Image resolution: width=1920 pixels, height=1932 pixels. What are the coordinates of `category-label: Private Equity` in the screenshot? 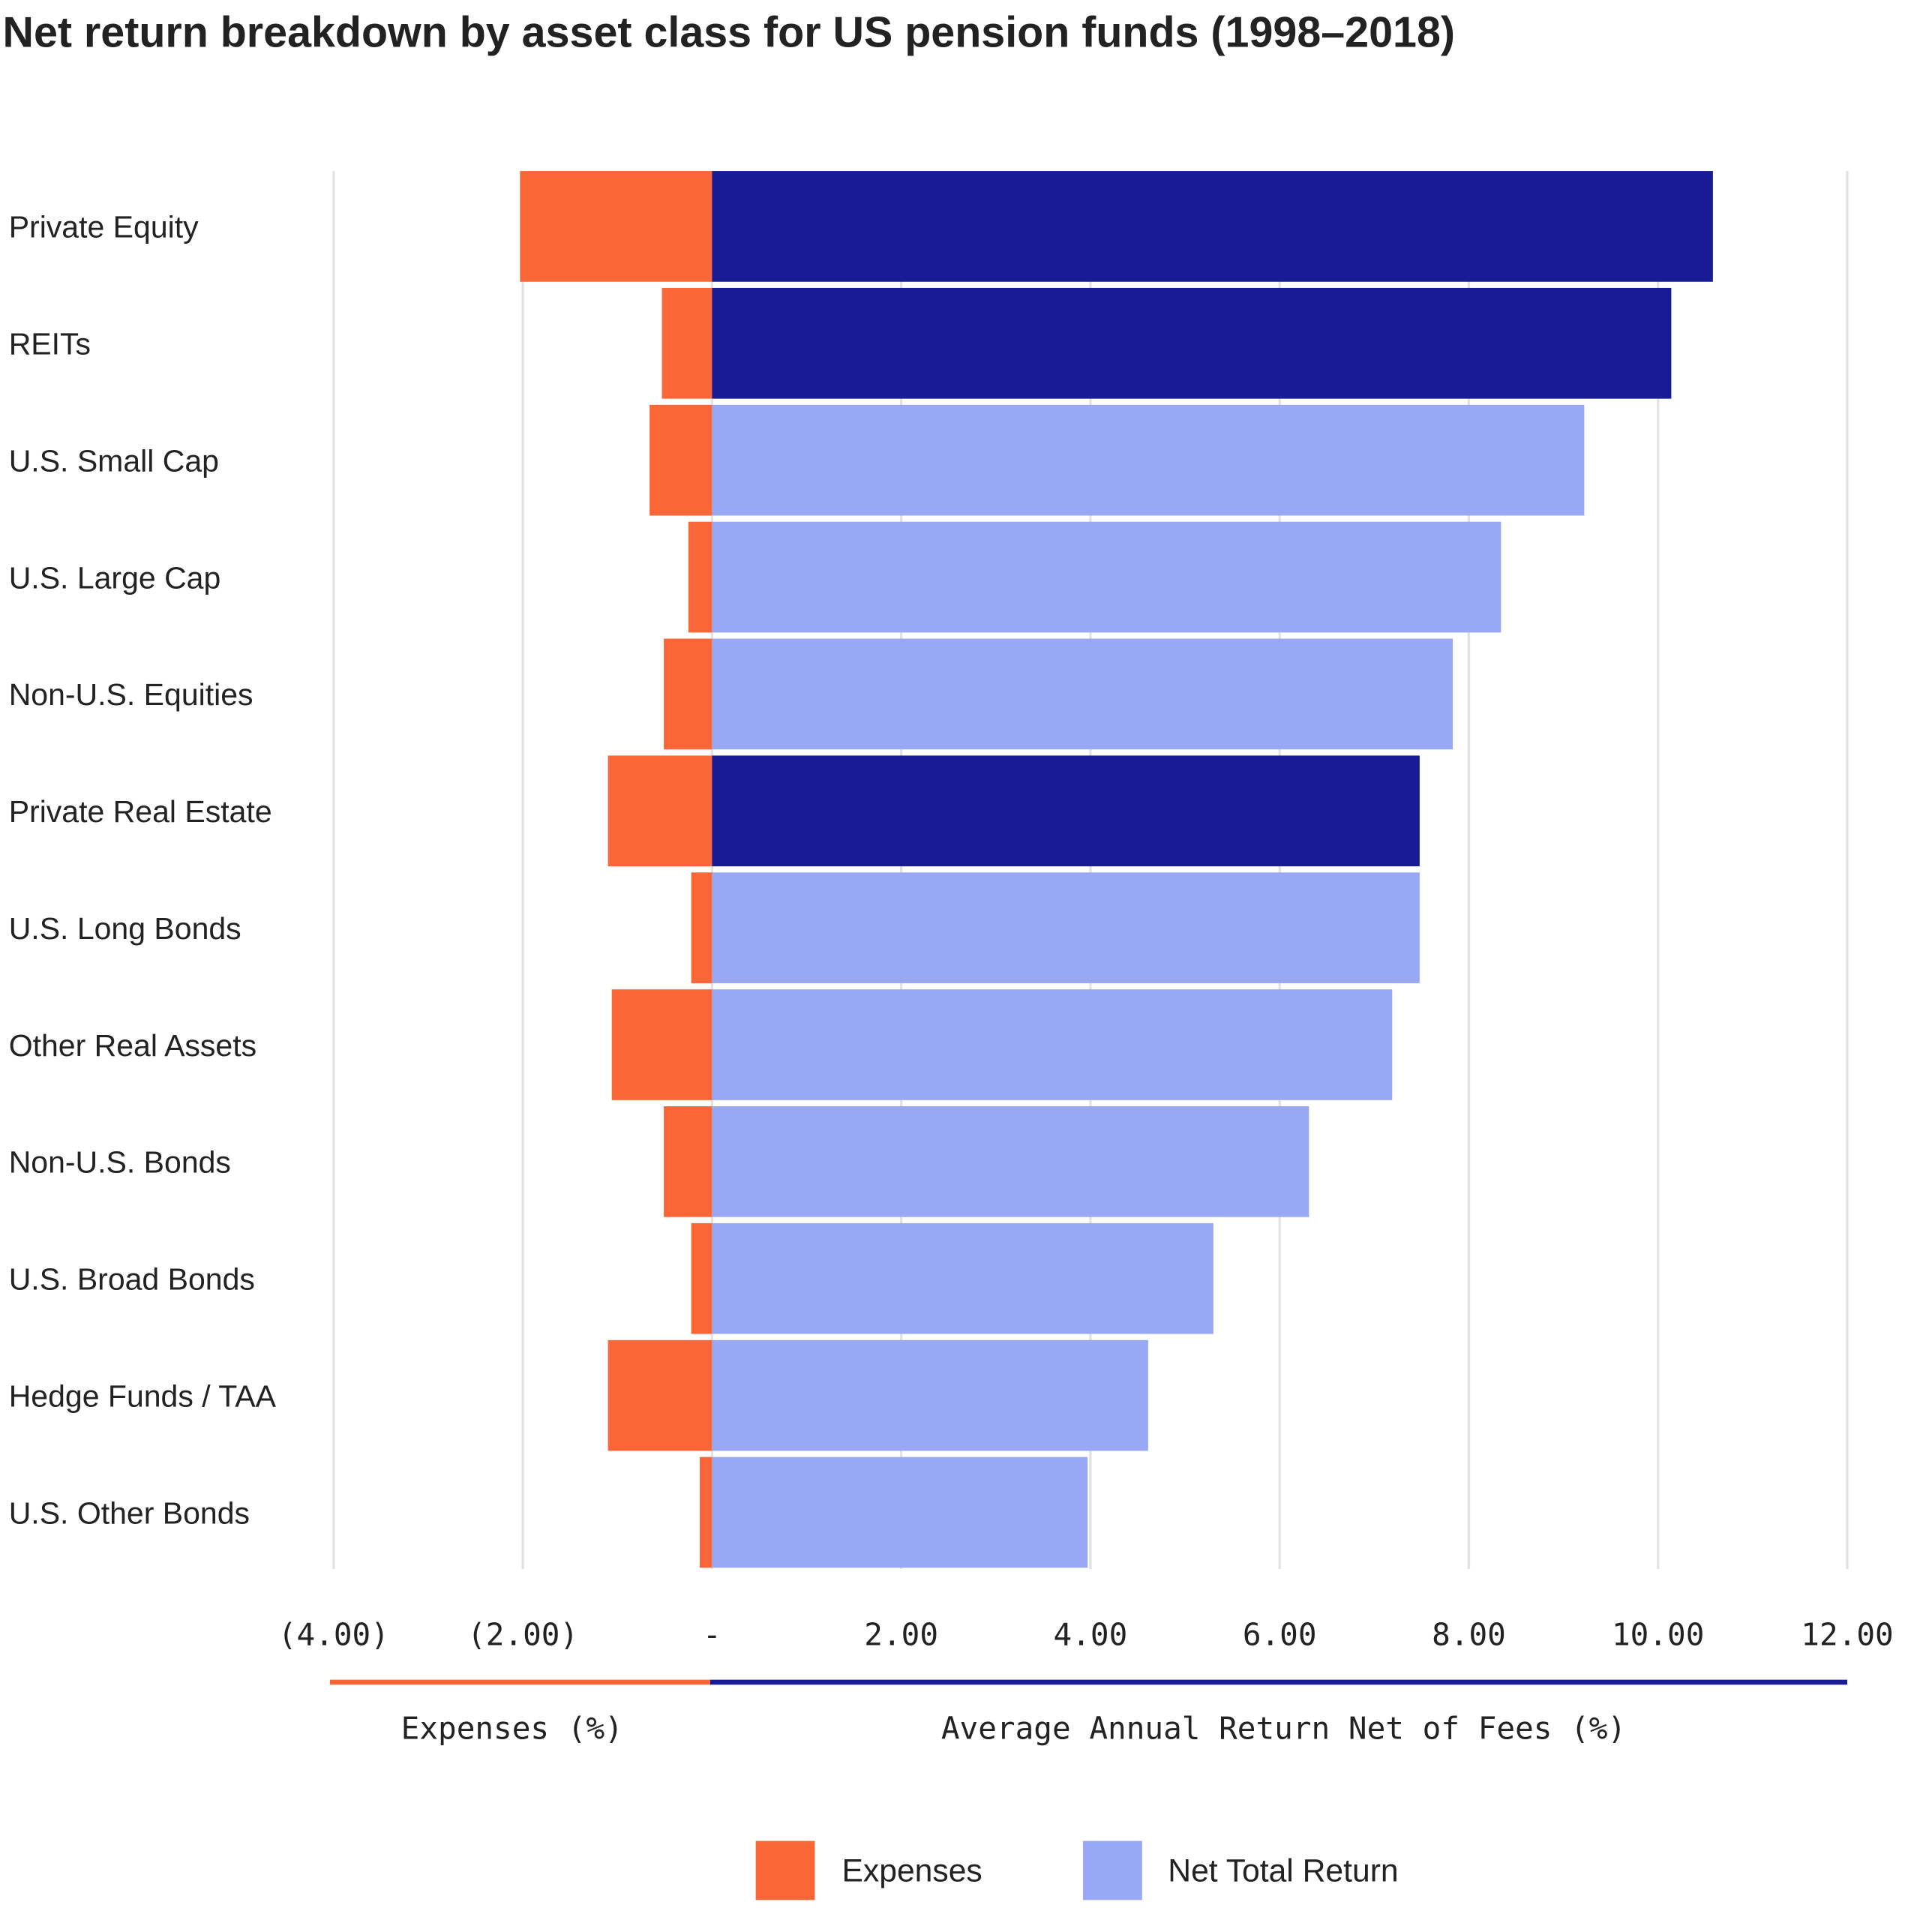 It's located at (104, 227).